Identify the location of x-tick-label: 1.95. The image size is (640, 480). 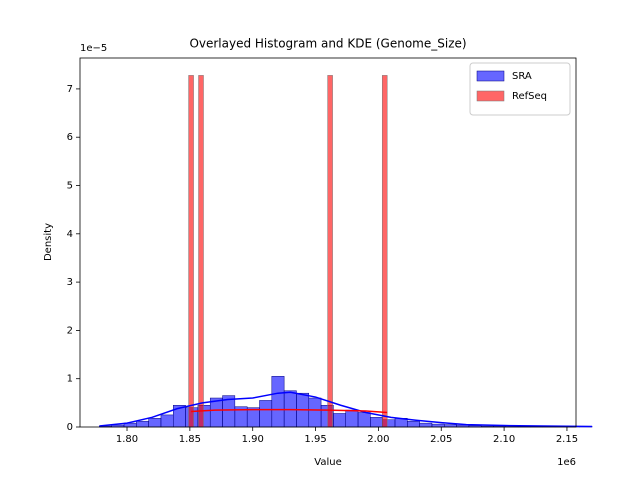
(315, 439).